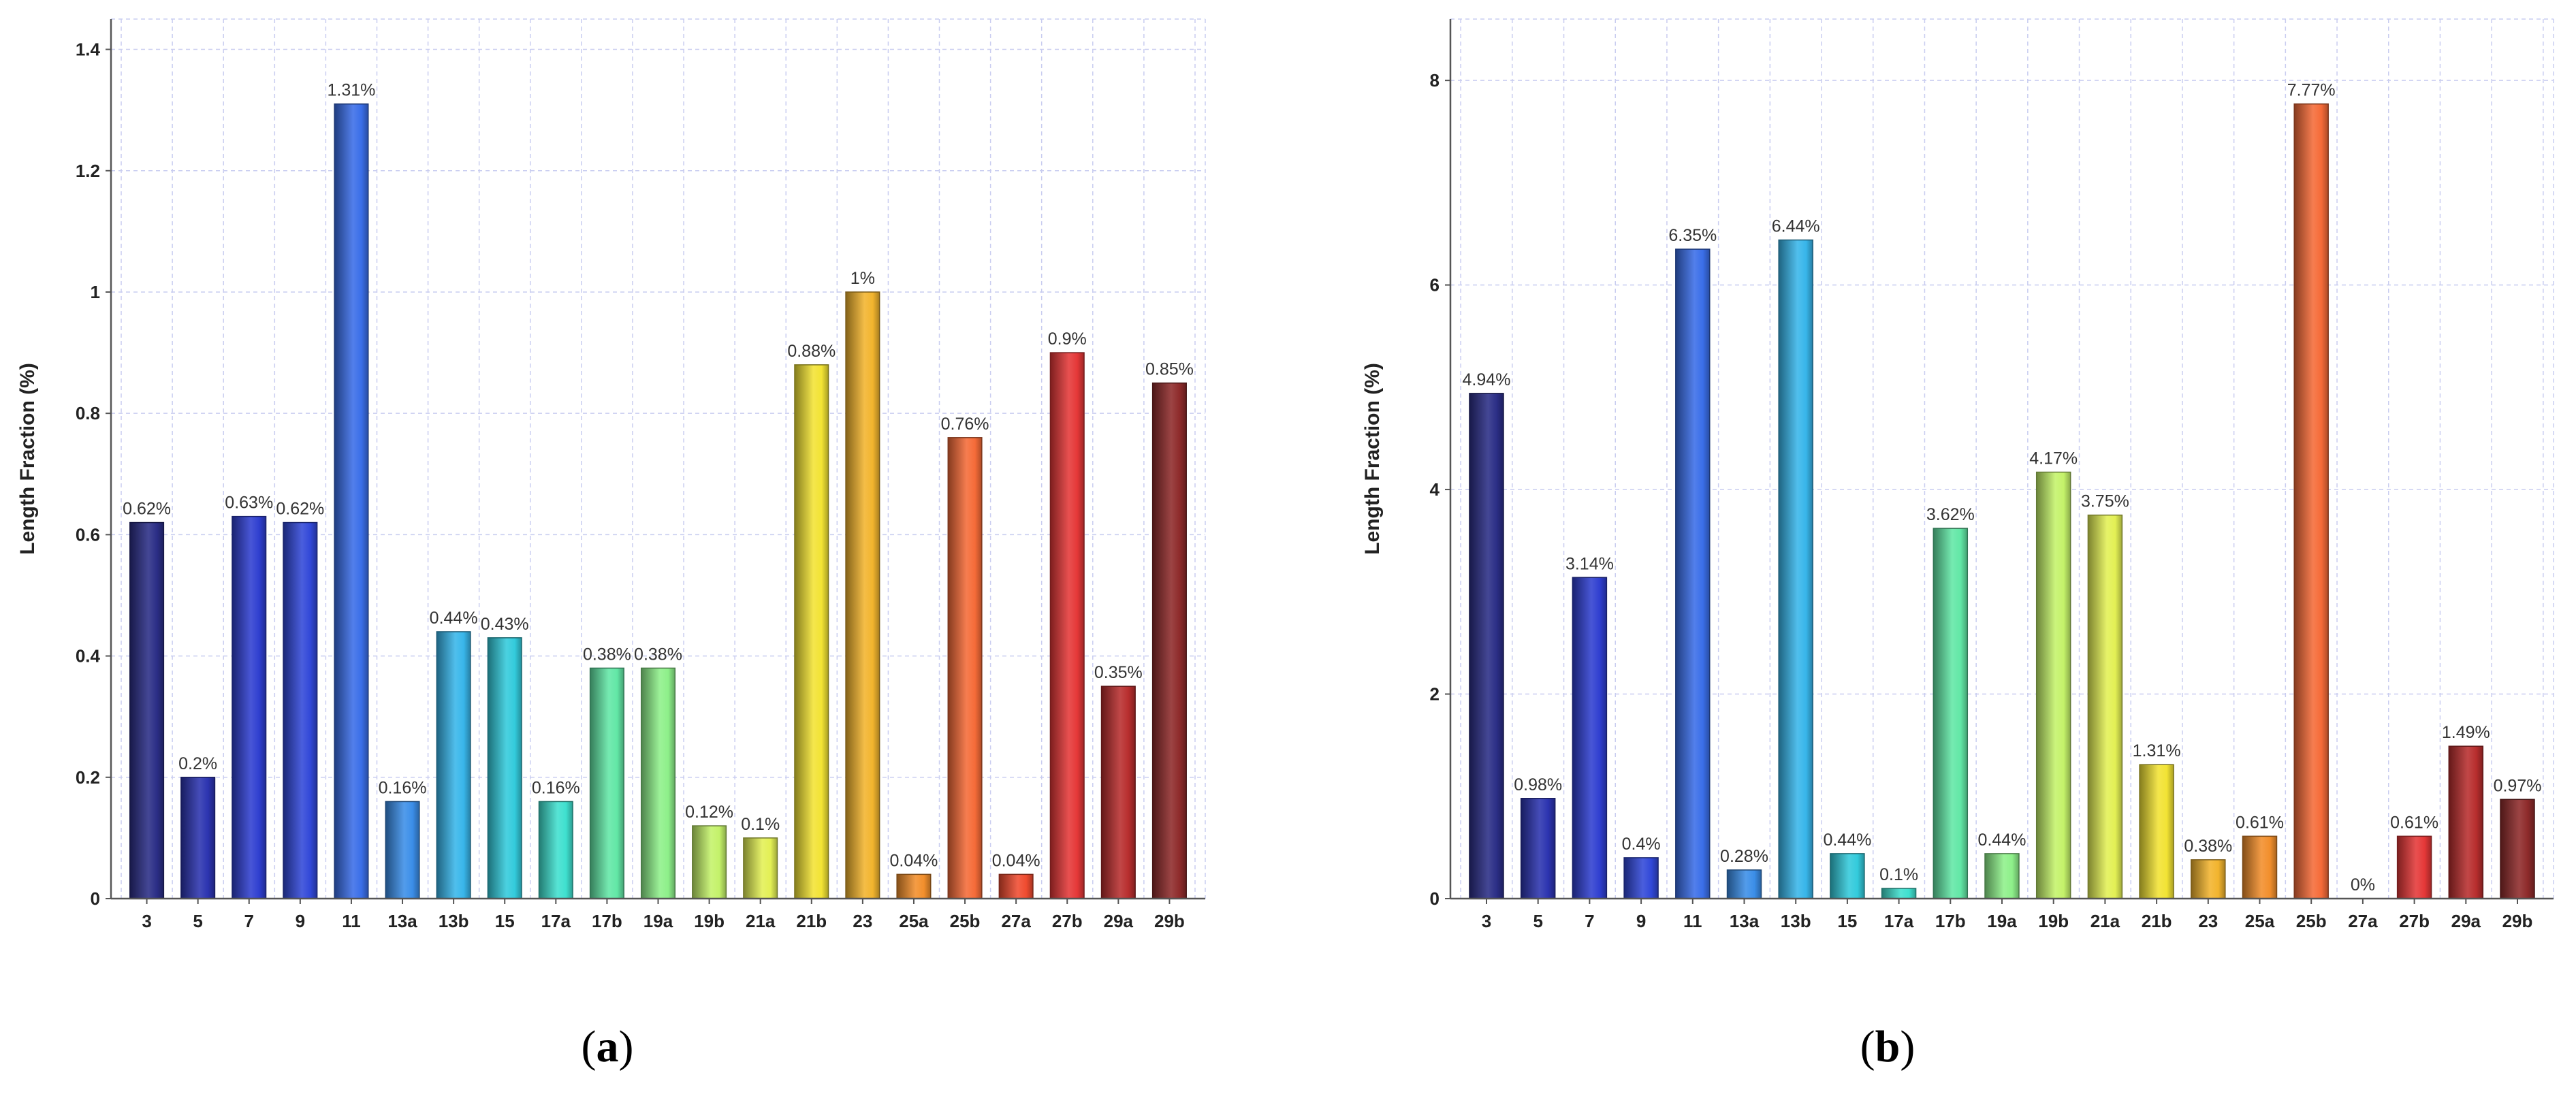  I want to click on y-tick-label: 8, so click(1435, 81).